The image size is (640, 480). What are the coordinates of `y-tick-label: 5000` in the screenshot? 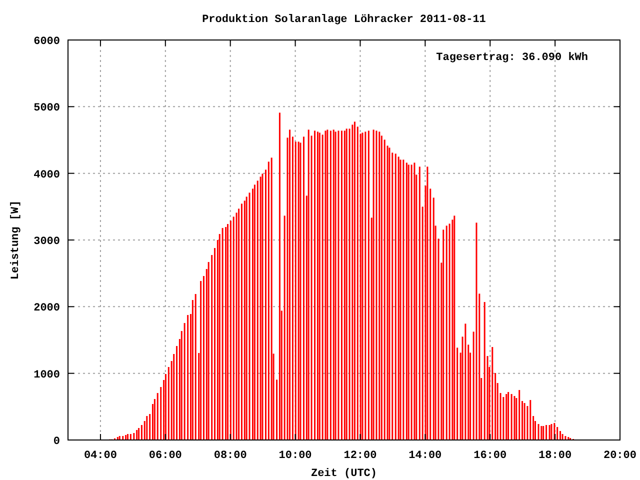 It's located at (47, 108).